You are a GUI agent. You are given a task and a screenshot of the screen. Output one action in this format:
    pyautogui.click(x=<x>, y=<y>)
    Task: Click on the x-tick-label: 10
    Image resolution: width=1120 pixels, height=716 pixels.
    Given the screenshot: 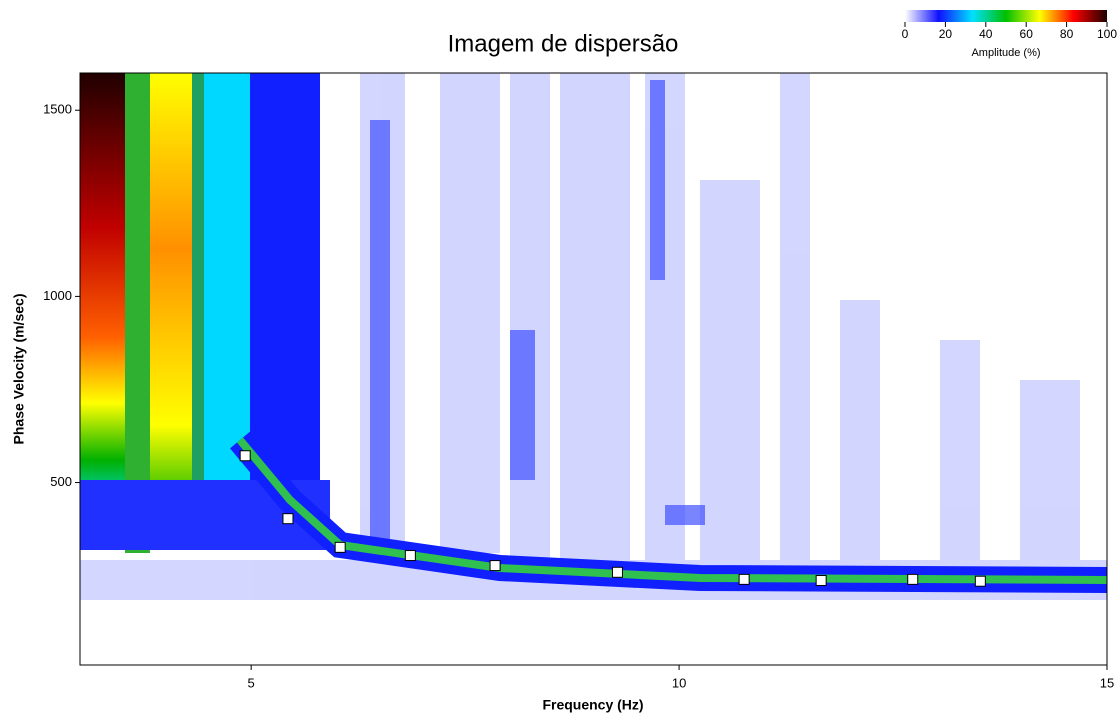 What is the action you would take?
    pyautogui.click(x=679, y=682)
    